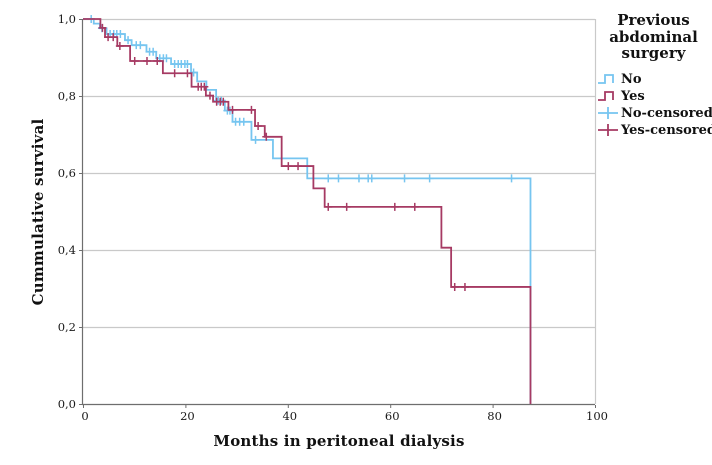 The image size is (712, 465). What do you see at coordinates (653, 36) in the screenshot?
I see `legend-title: Previous abdominal surgery` at bounding box center [653, 36].